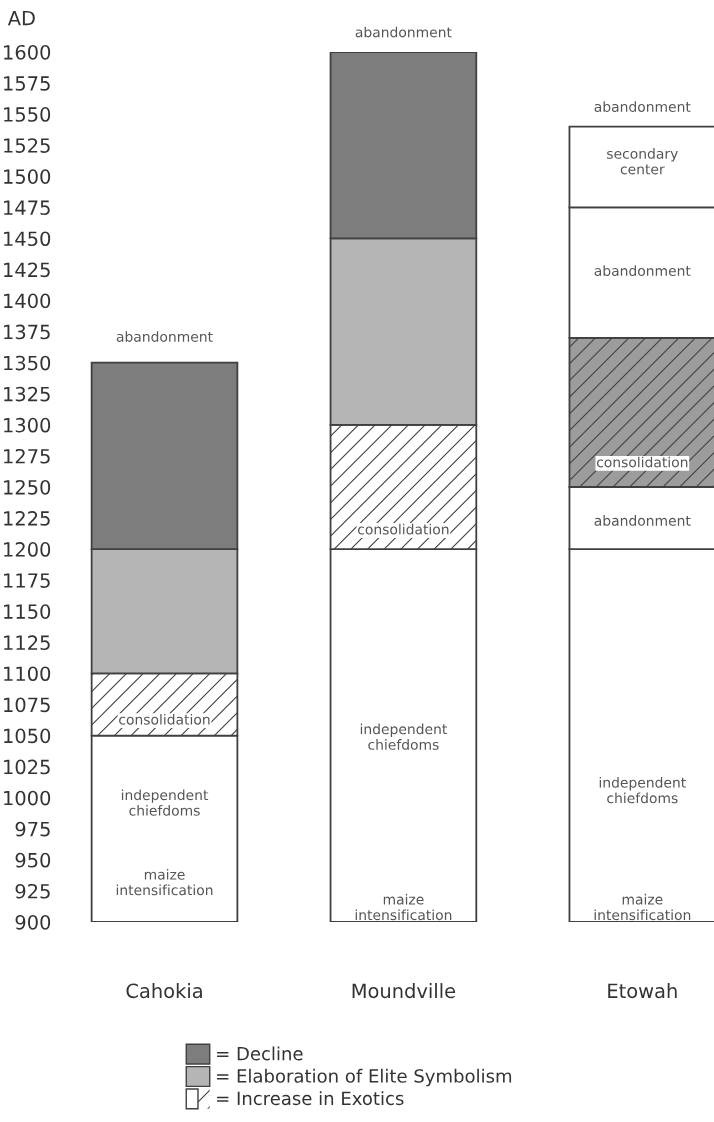  I want to click on y-tick-label: 1600, so click(27, 52).